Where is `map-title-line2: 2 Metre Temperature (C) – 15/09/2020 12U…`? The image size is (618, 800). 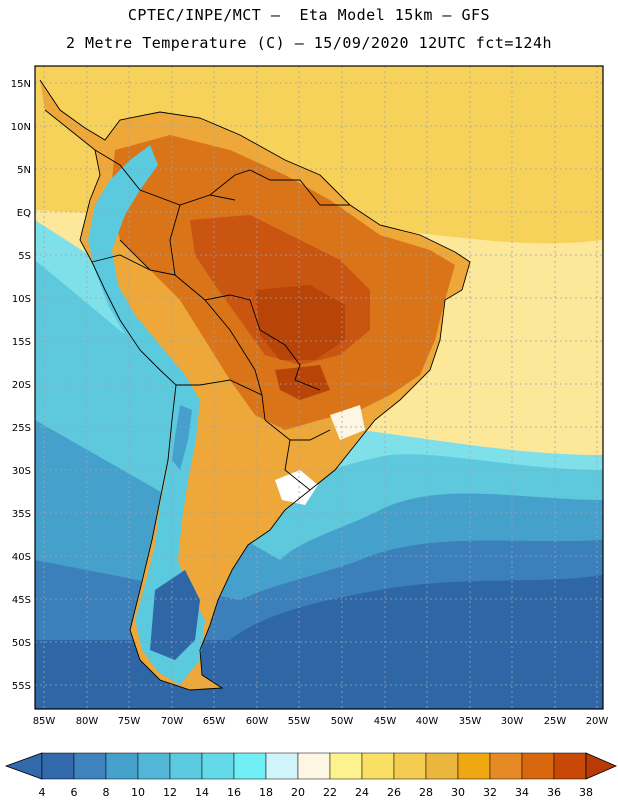
map-title-line2: 2 Metre Temperature (C) – 15/09/2020 12U… is located at coordinates (309, 43).